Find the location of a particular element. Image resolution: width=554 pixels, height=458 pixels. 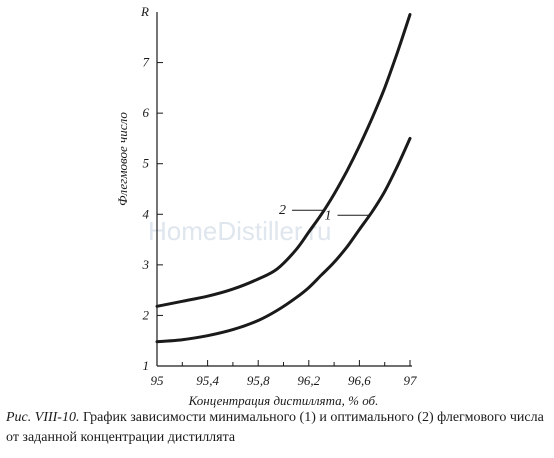

x-axis-label: Концентрация дистиллята, % об. is located at coordinates (283, 400).